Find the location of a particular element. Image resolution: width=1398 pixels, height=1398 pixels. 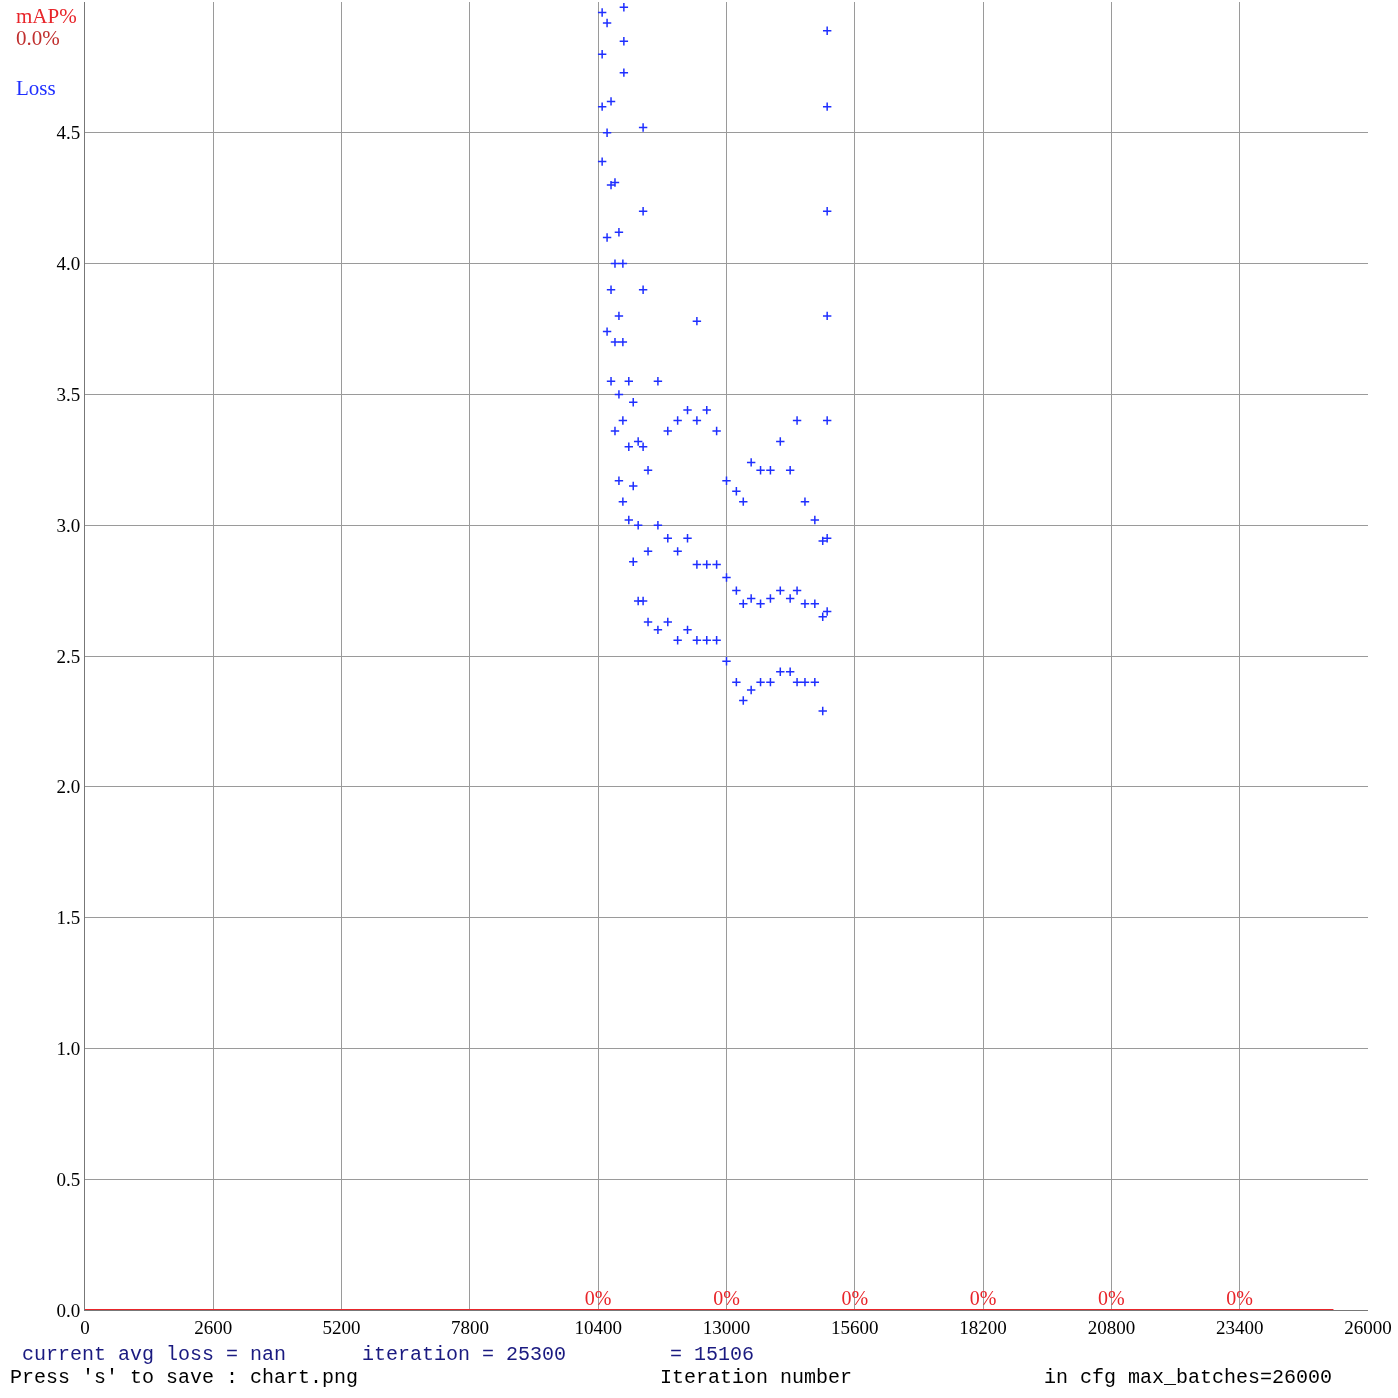

y-tick-label: 0.0 is located at coordinates (68, 1310).